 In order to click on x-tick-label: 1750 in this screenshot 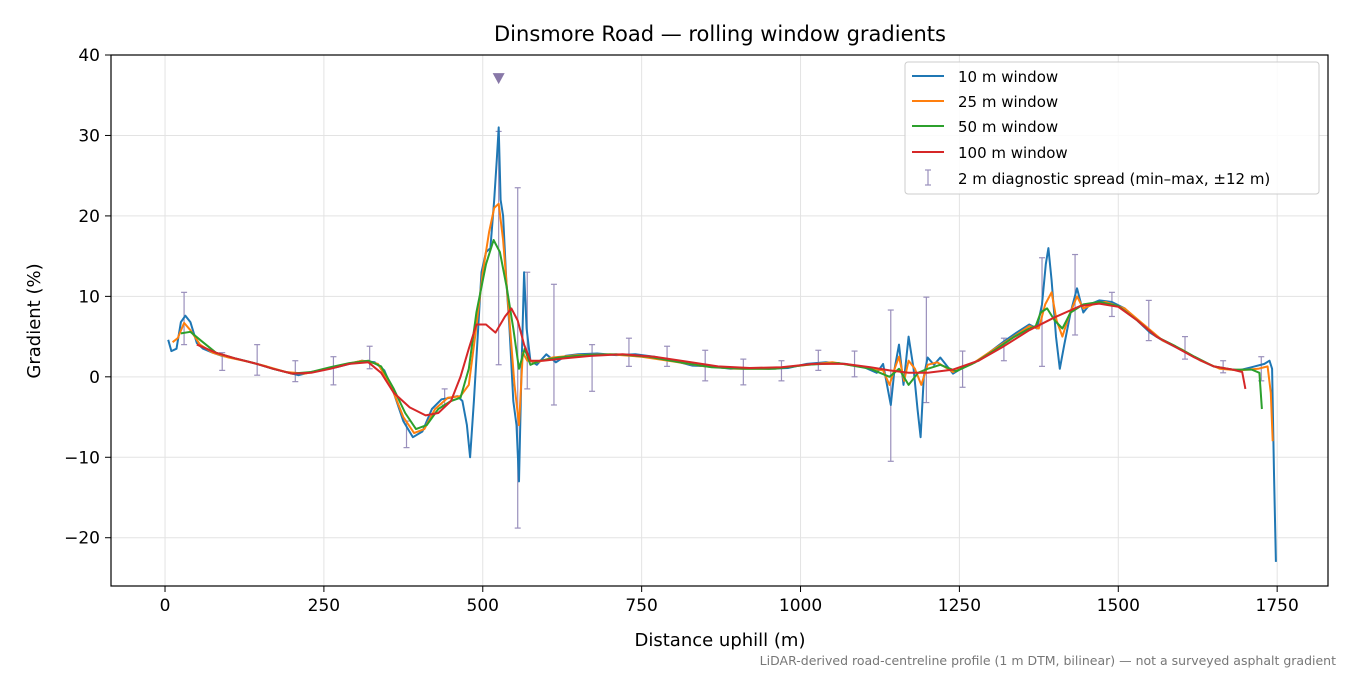, I will do `click(1277, 606)`.